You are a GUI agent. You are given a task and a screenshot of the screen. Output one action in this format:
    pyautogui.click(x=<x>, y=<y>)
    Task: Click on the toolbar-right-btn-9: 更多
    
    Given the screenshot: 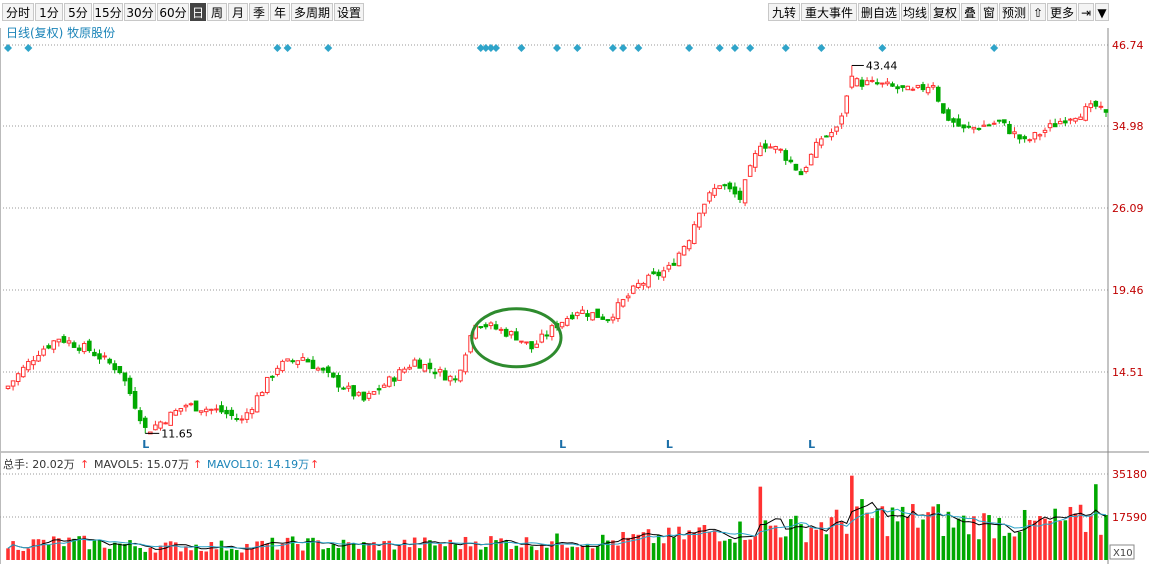 What is the action you would take?
    pyautogui.click(x=1062, y=12)
    